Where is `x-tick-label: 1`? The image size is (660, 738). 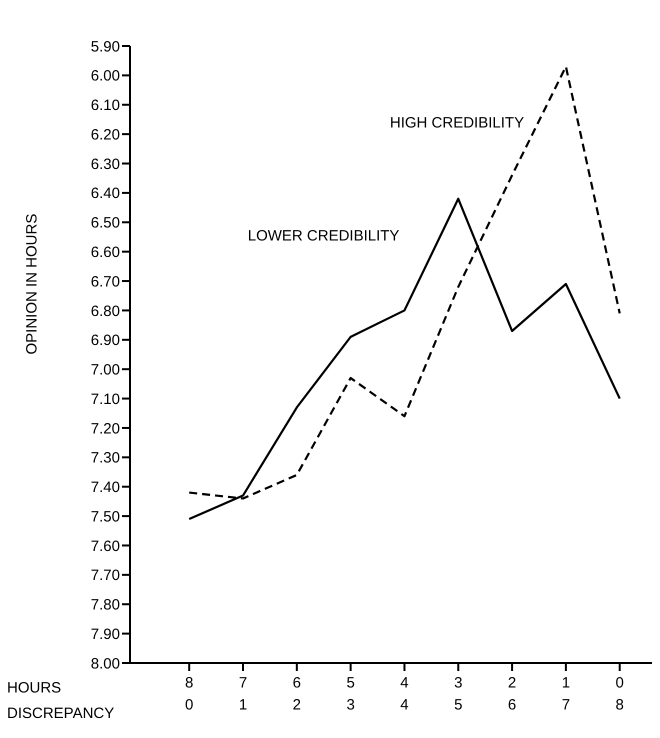 x-tick-label: 1 is located at coordinates (243, 705).